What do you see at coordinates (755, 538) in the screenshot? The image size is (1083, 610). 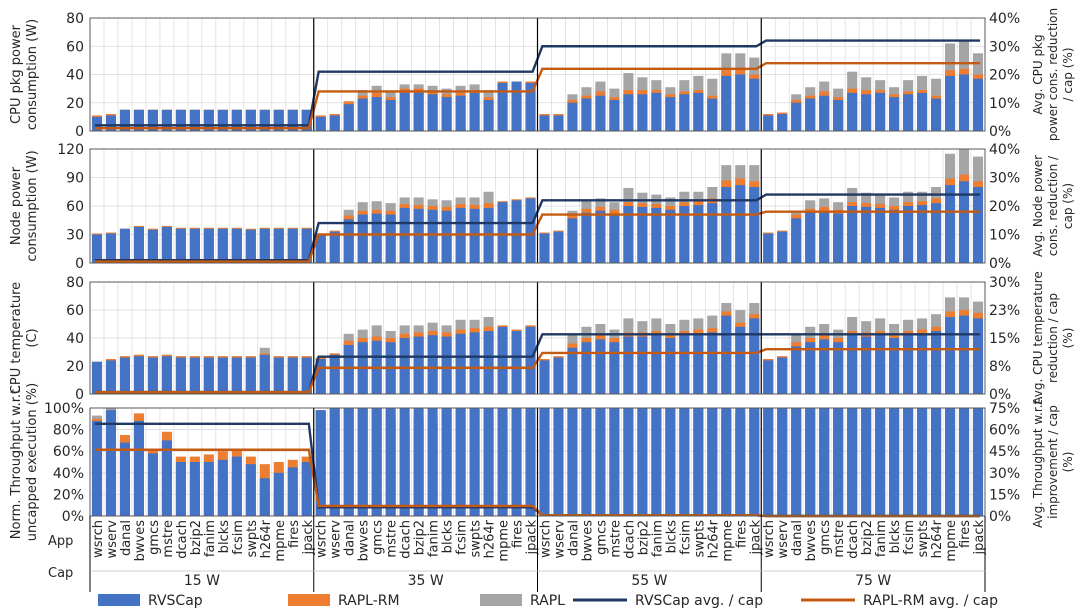 I see `app-tick-label: jpack` at bounding box center [755, 538].